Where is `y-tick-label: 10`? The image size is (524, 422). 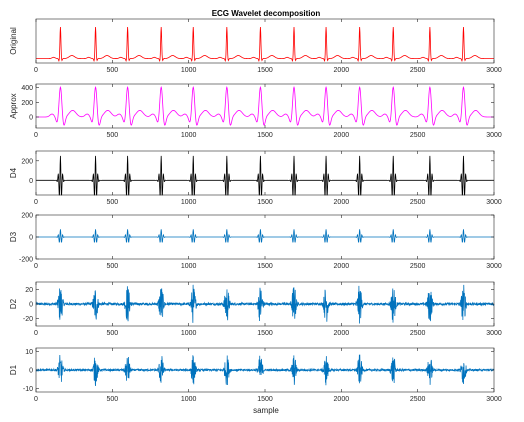 y-tick-label: 10 is located at coordinates (29, 352).